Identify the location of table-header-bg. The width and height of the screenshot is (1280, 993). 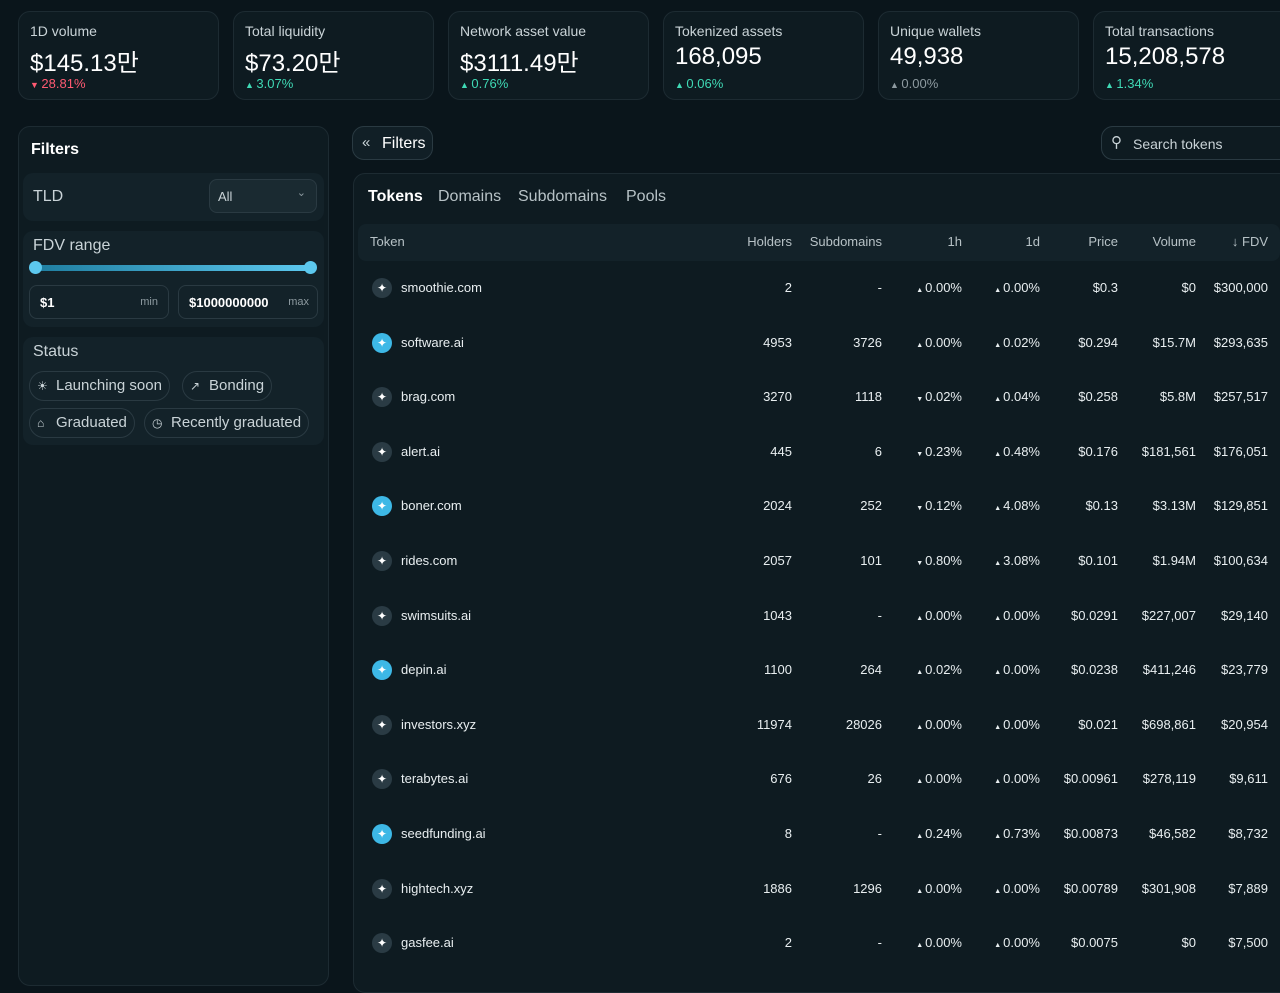
(819, 242).